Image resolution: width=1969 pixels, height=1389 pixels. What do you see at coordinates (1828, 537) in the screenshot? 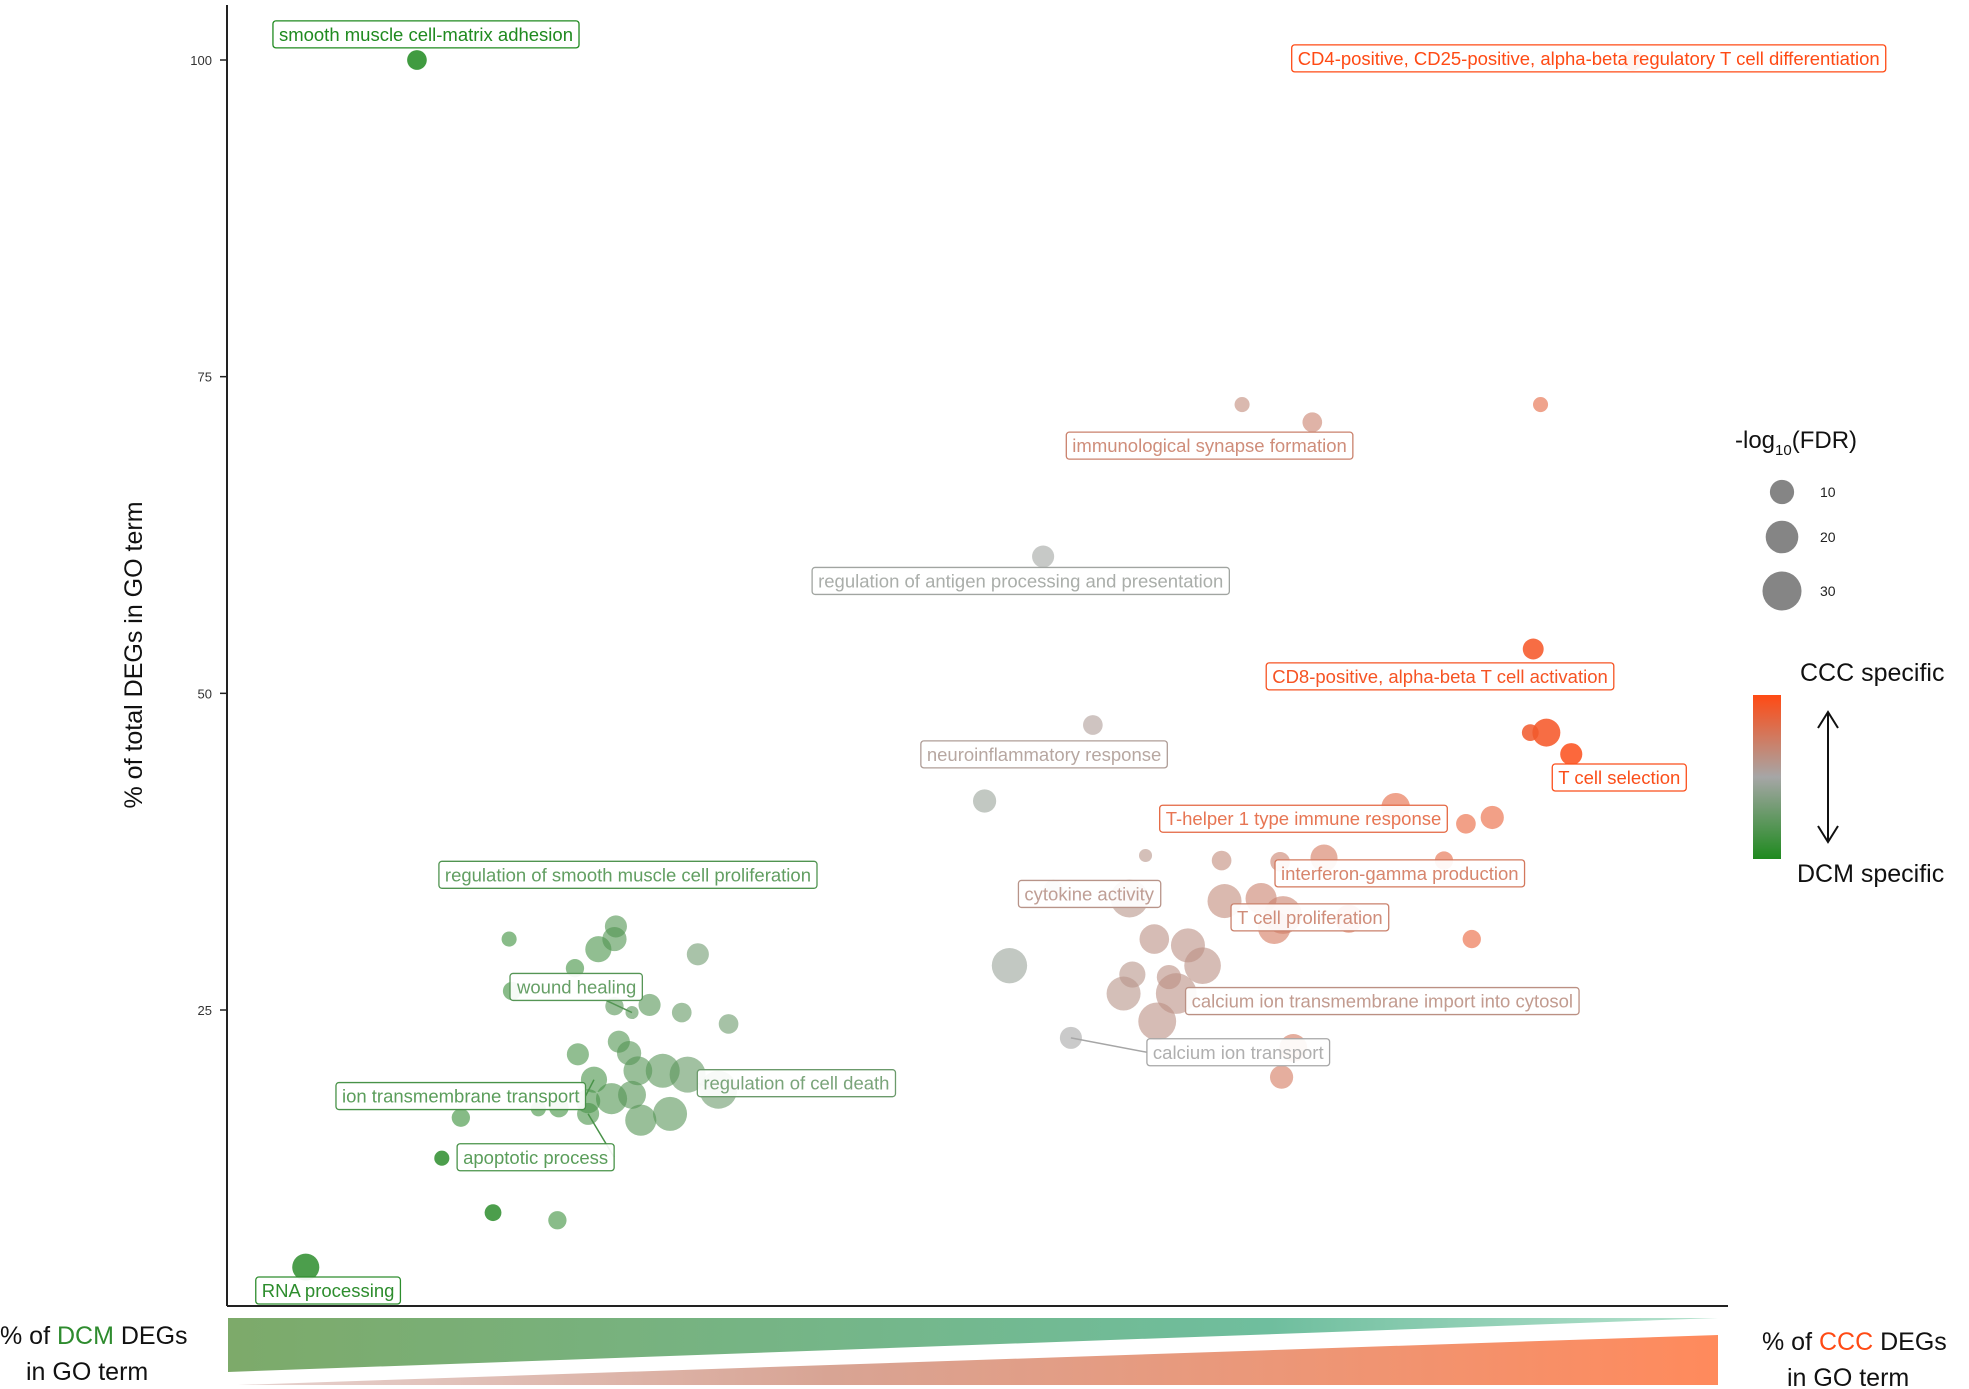
I see `size-legend-value: 20` at bounding box center [1828, 537].